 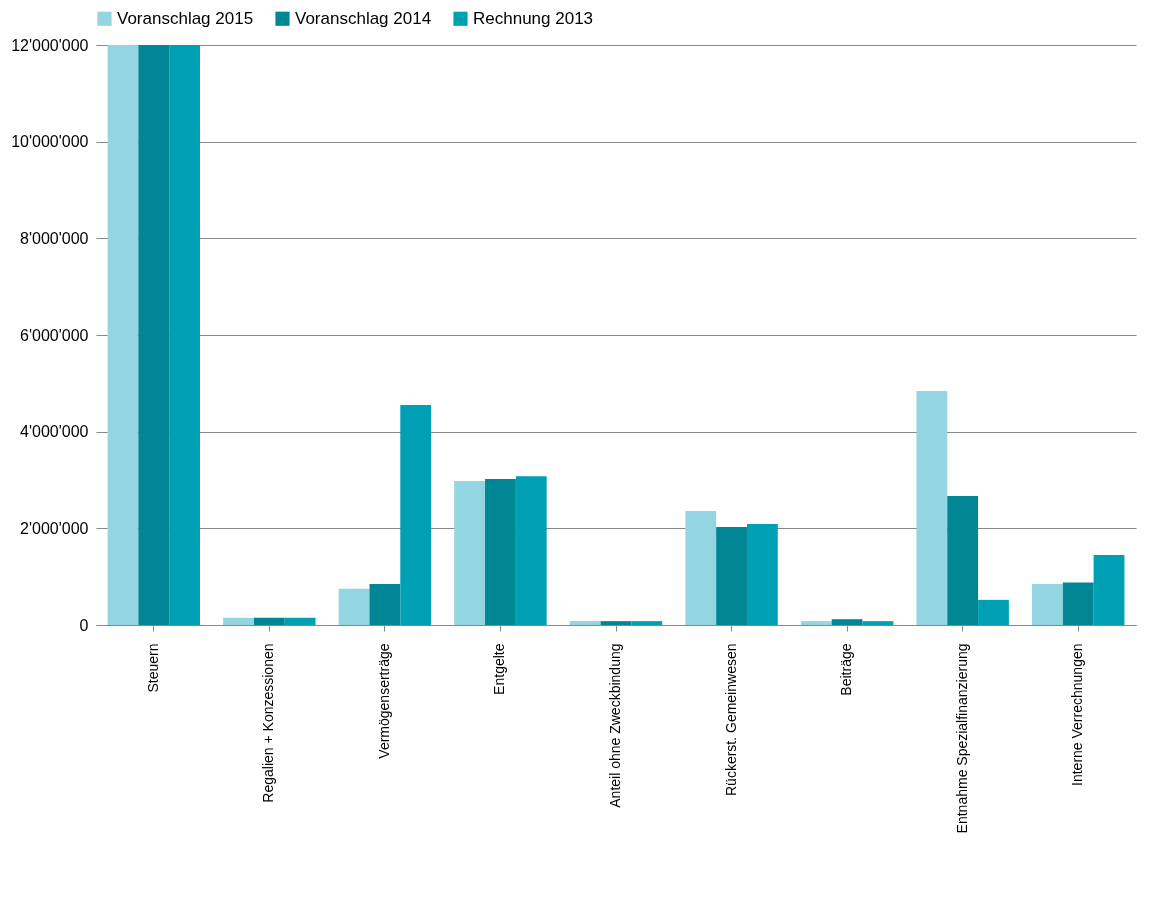 What do you see at coordinates (50, 142) in the screenshot?
I see `y-tick-label: 10'000'000` at bounding box center [50, 142].